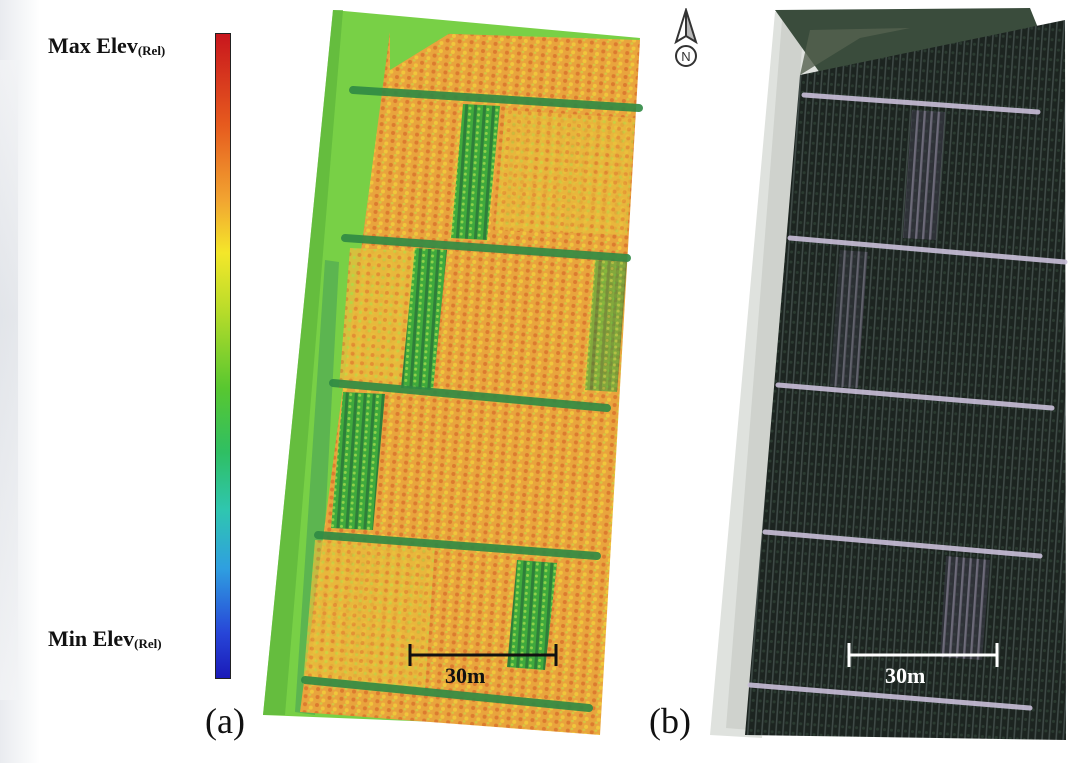 The width and height of the screenshot is (1084, 763). What do you see at coordinates (685, 56) in the screenshot?
I see `north-letter: N` at bounding box center [685, 56].